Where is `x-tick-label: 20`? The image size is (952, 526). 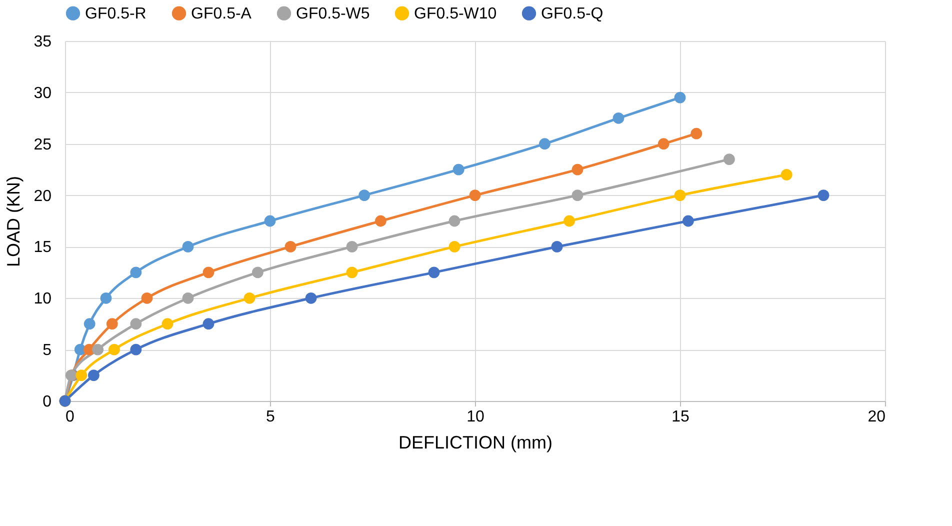
x-tick-label: 20 is located at coordinates (877, 417).